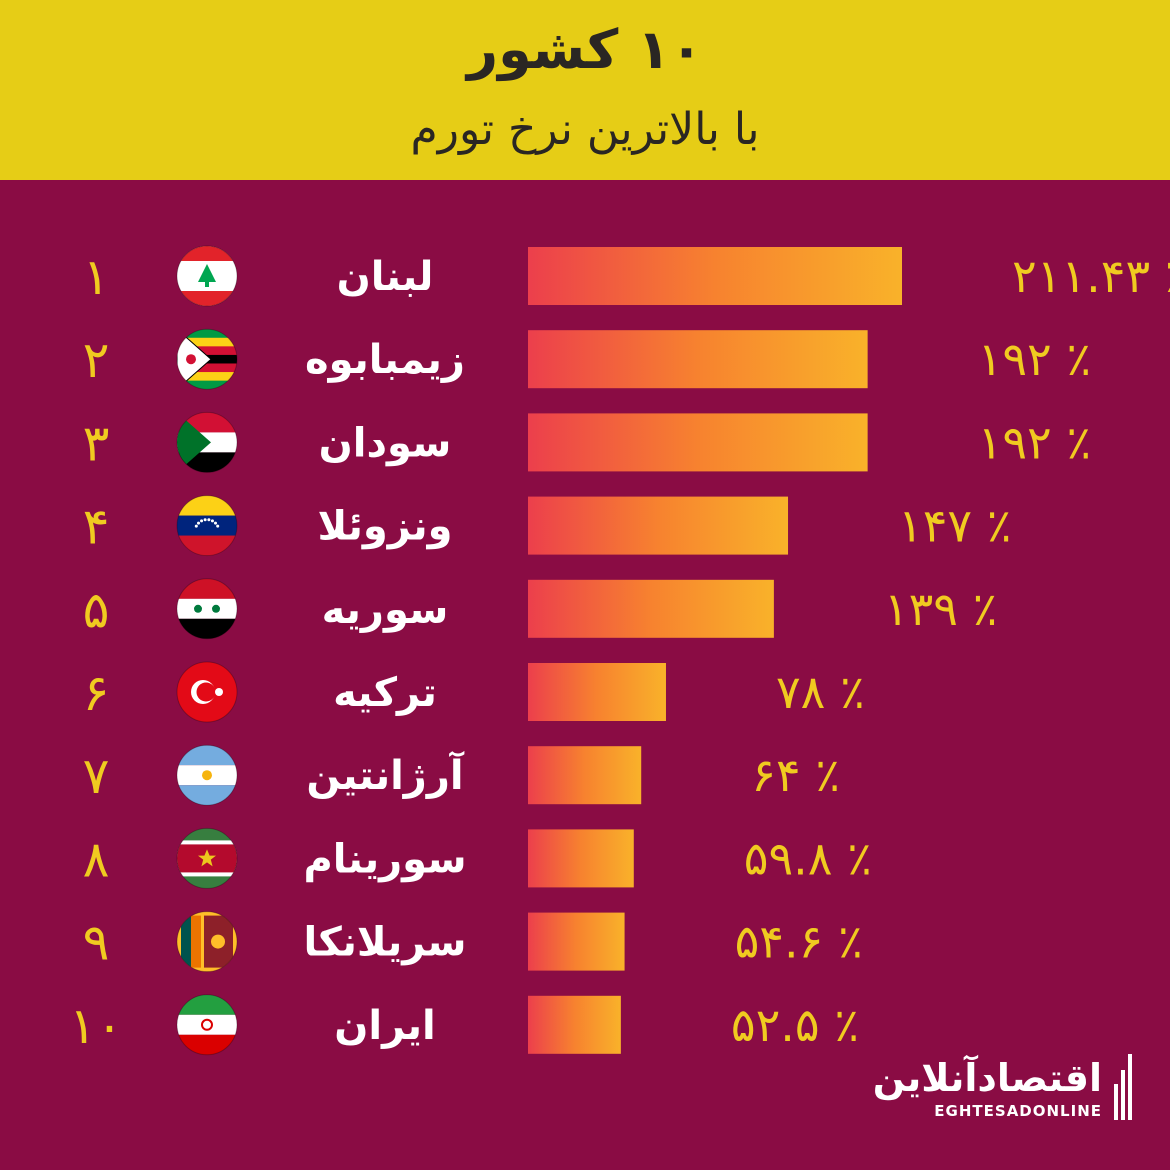  What do you see at coordinates (207, 1025) in the screenshot?
I see `iran-flag-icon` at bounding box center [207, 1025].